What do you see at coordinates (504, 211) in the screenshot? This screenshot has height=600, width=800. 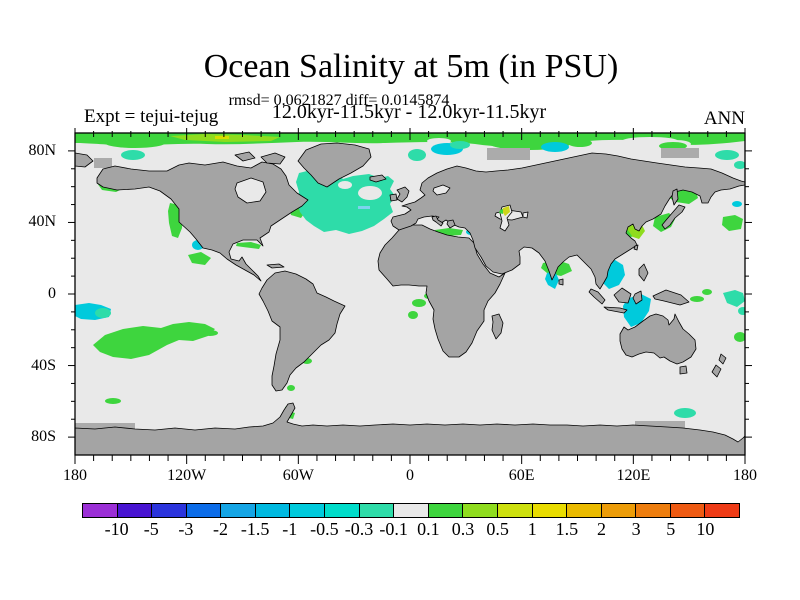 I see `caspian-anomaly` at bounding box center [504, 211].